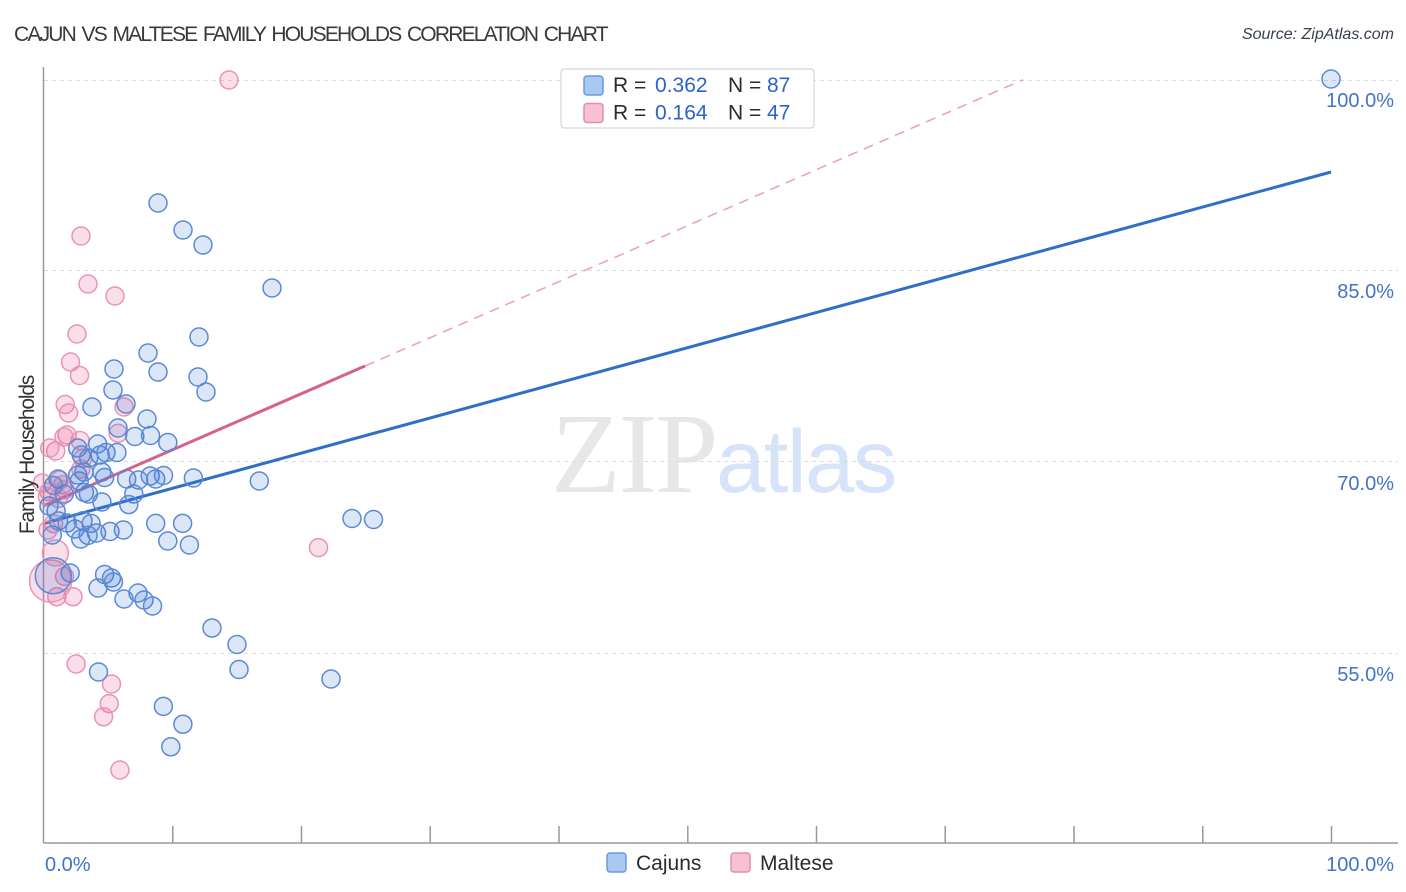  I want to click on svg-text: ZIP, so click(634, 453).